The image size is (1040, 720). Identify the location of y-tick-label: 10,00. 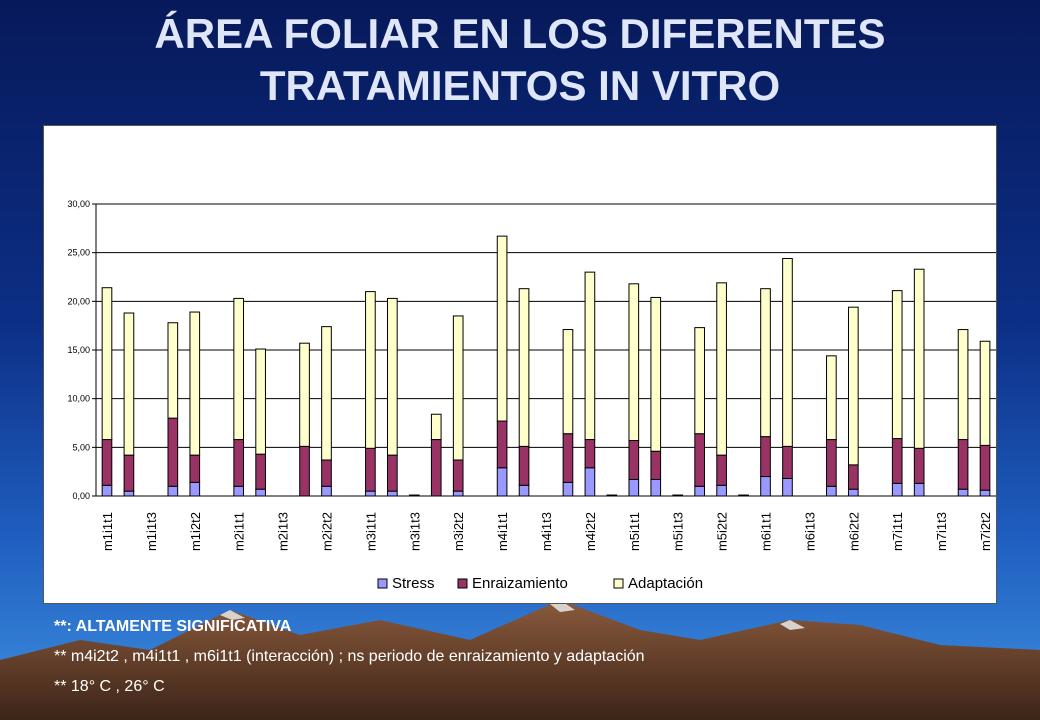
(78, 399).